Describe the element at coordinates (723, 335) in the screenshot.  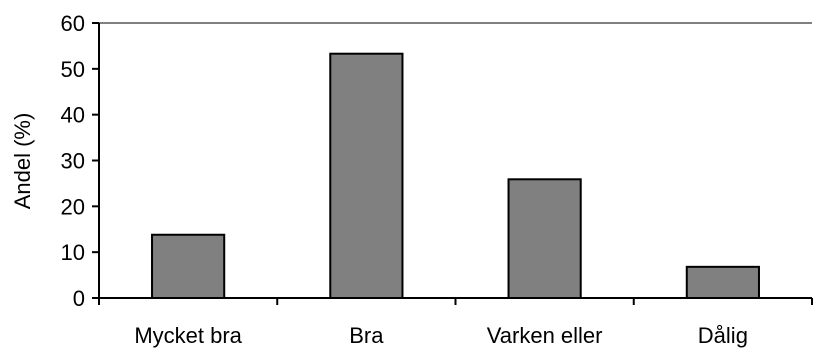
I see `x-tick-label: Dålig` at that location.